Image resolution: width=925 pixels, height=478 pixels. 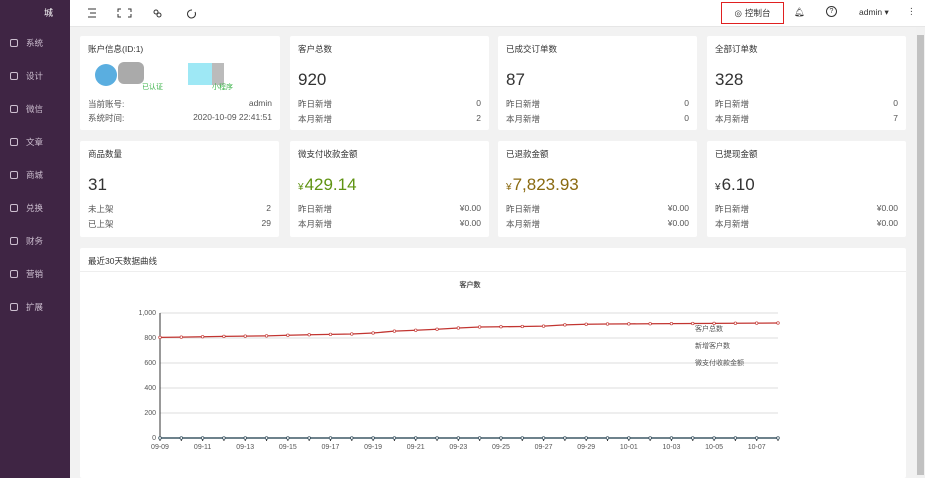 I want to click on badge: 小程序, so click(x=222, y=87).